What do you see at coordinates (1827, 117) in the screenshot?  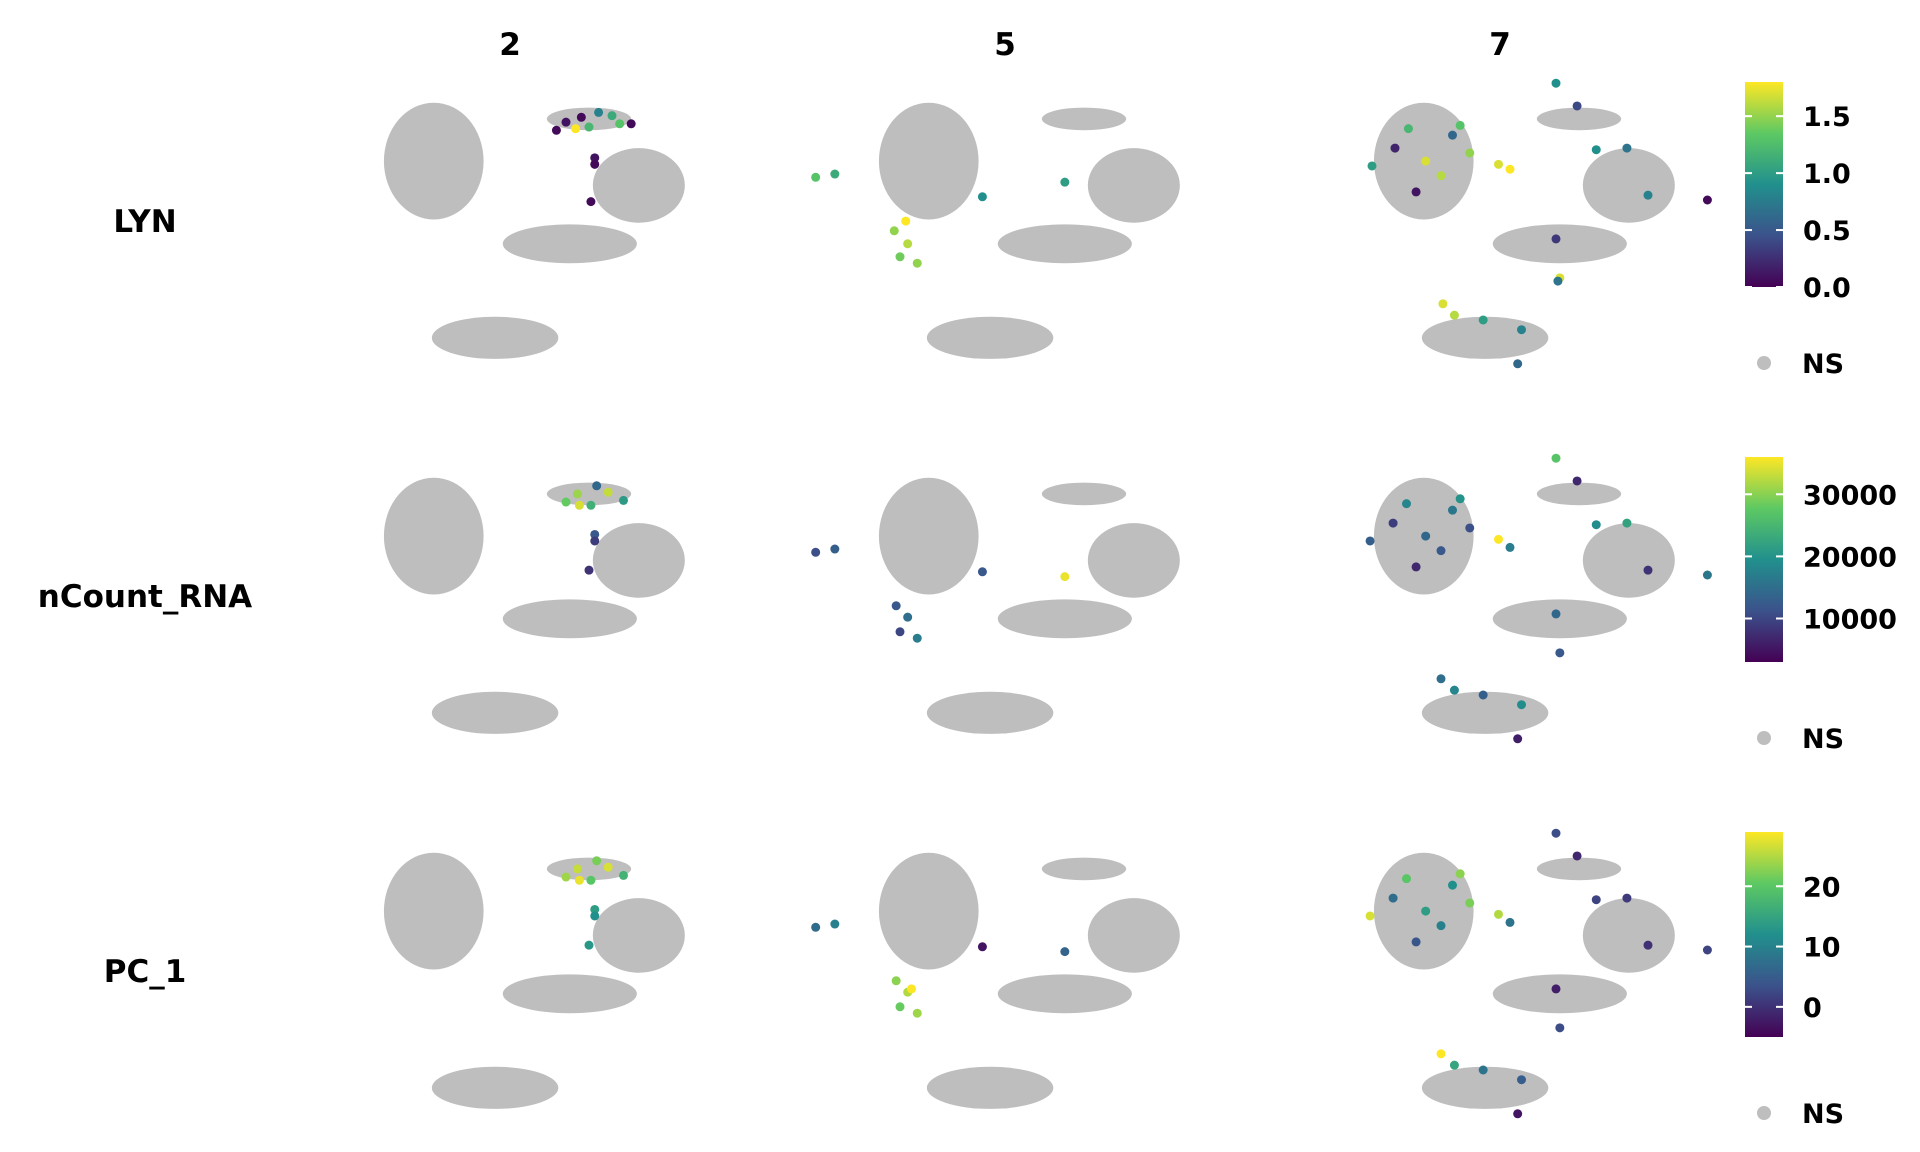 I see `colorbar-tick-label: 1.5` at bounding box center [1827, 117].